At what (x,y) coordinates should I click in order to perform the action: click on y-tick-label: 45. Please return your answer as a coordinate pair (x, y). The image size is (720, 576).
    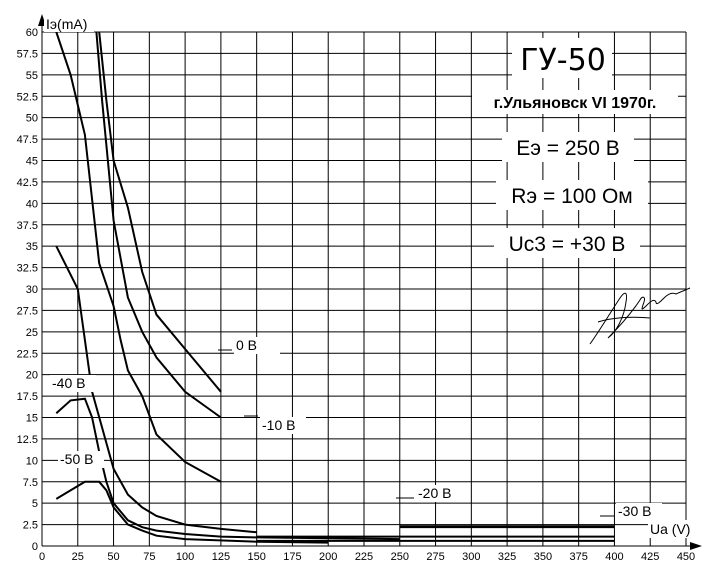
    Looking at the image, I should click on (32, 162).